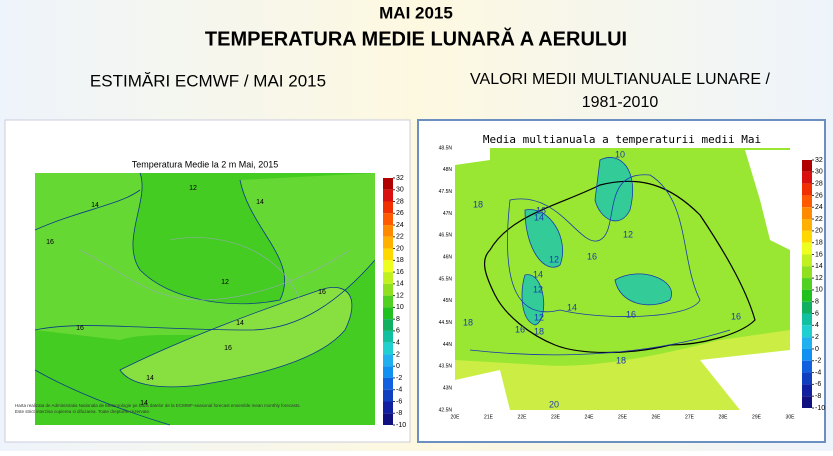 The width and height of the screenshot is (833, 456). I want to click on lon-label: 21E, so click(489, 417).